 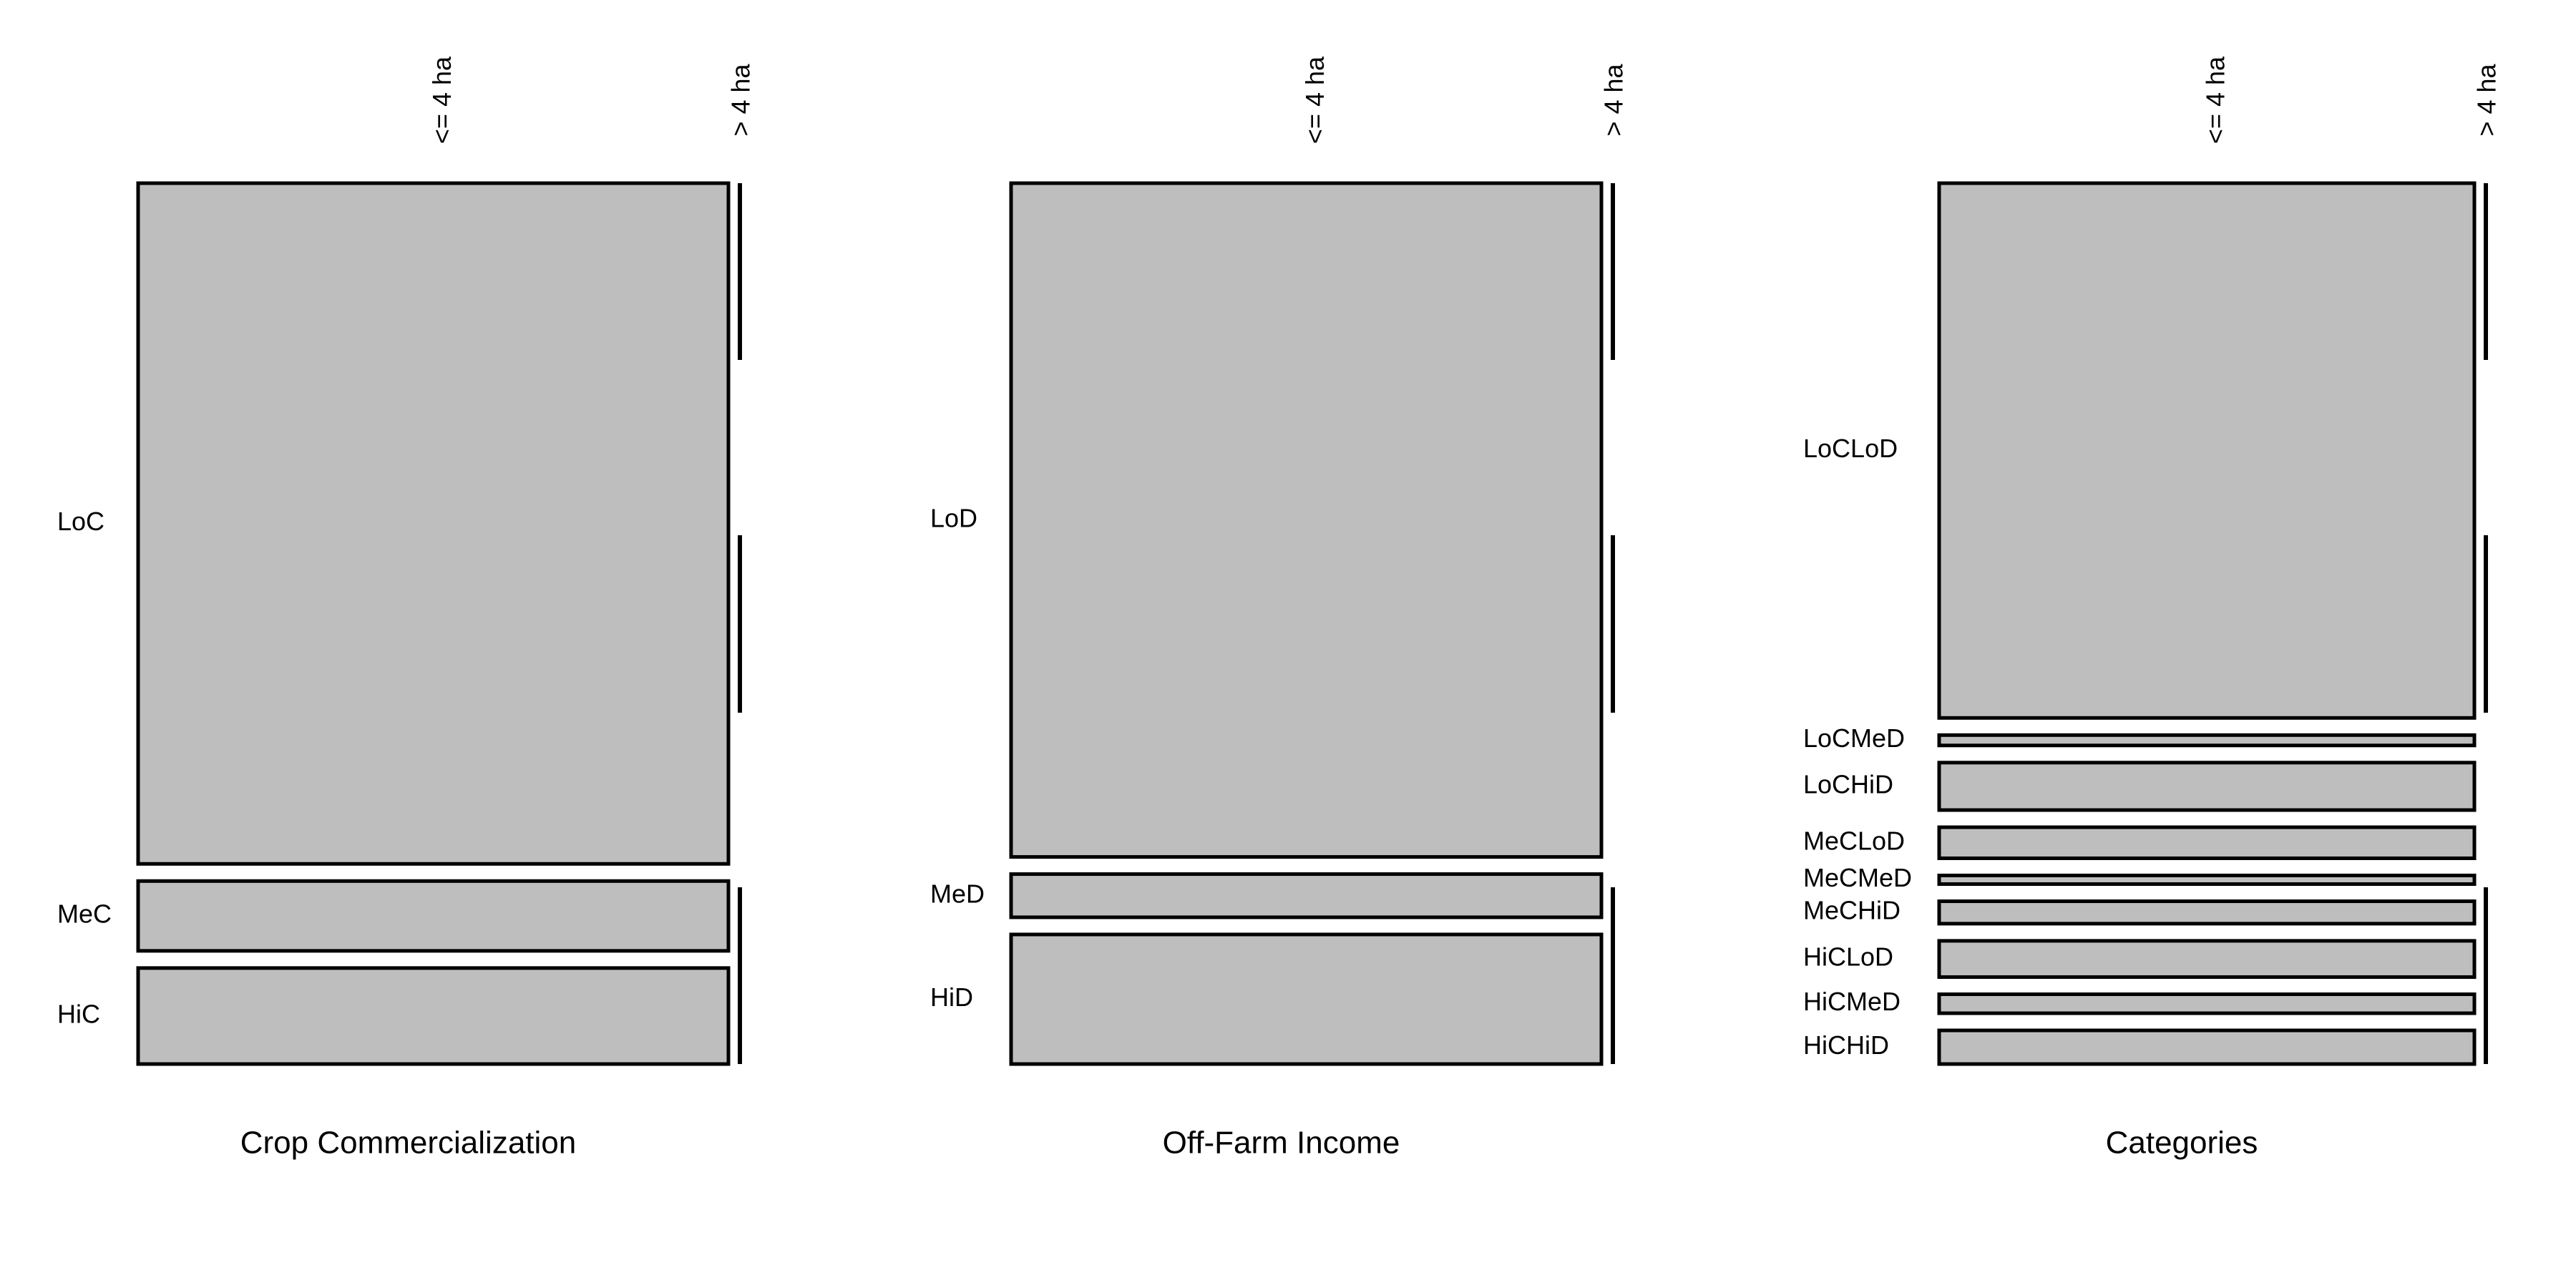 I want to click on row-label: LoCHiD, so click(x=1848, y=784).